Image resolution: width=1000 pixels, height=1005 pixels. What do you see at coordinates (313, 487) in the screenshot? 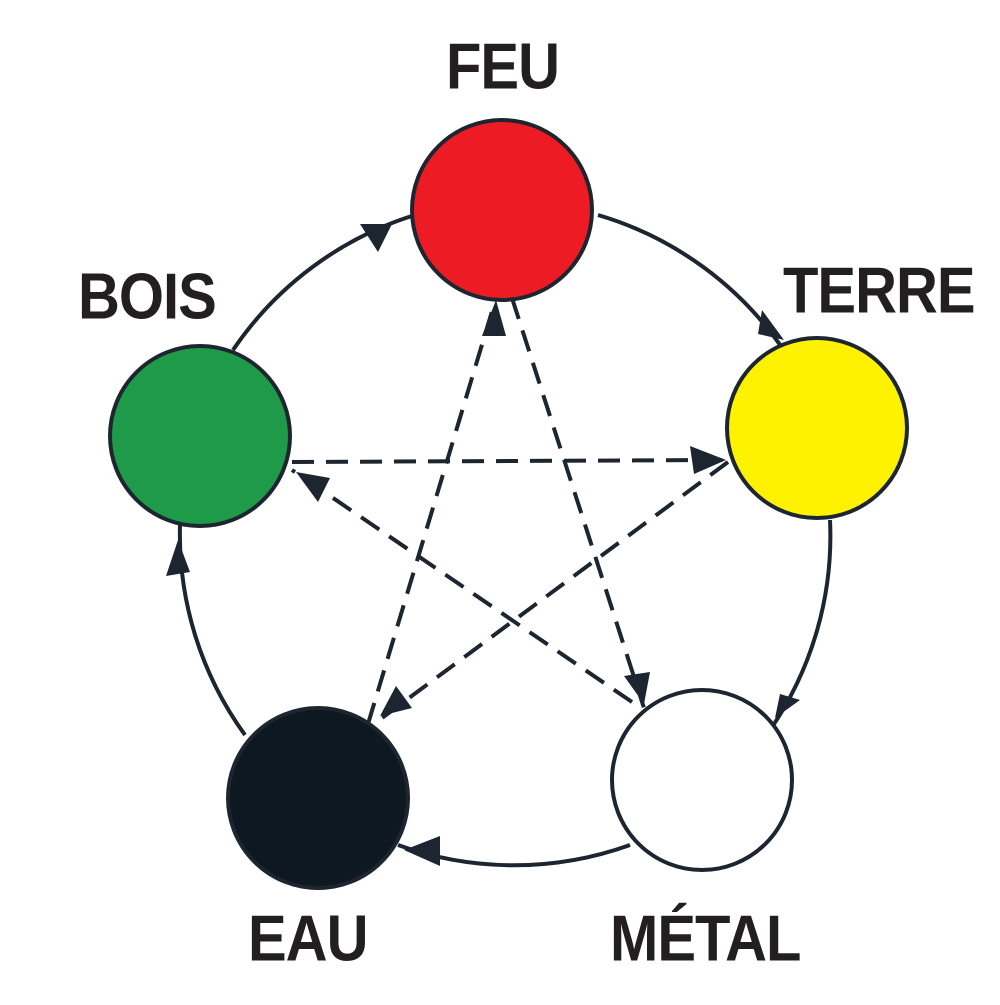
I see `arrow-metal-to-bois` at bounding box center [313, 487].